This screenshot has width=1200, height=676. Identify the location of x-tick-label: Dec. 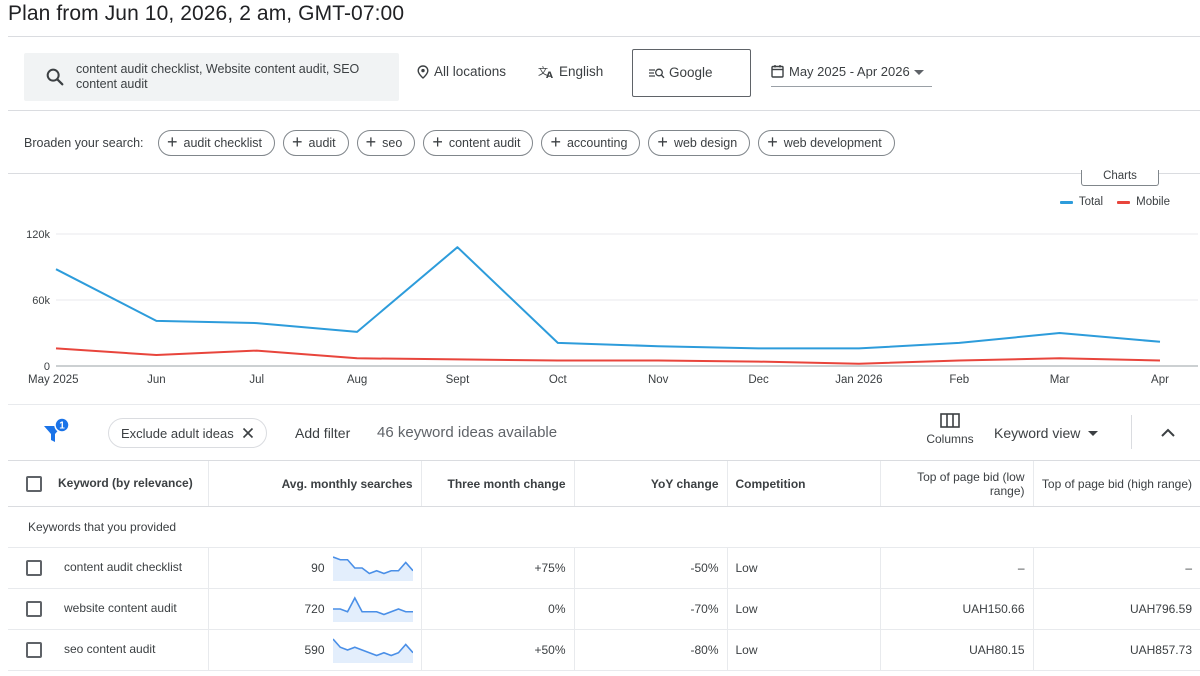
(758, 380).